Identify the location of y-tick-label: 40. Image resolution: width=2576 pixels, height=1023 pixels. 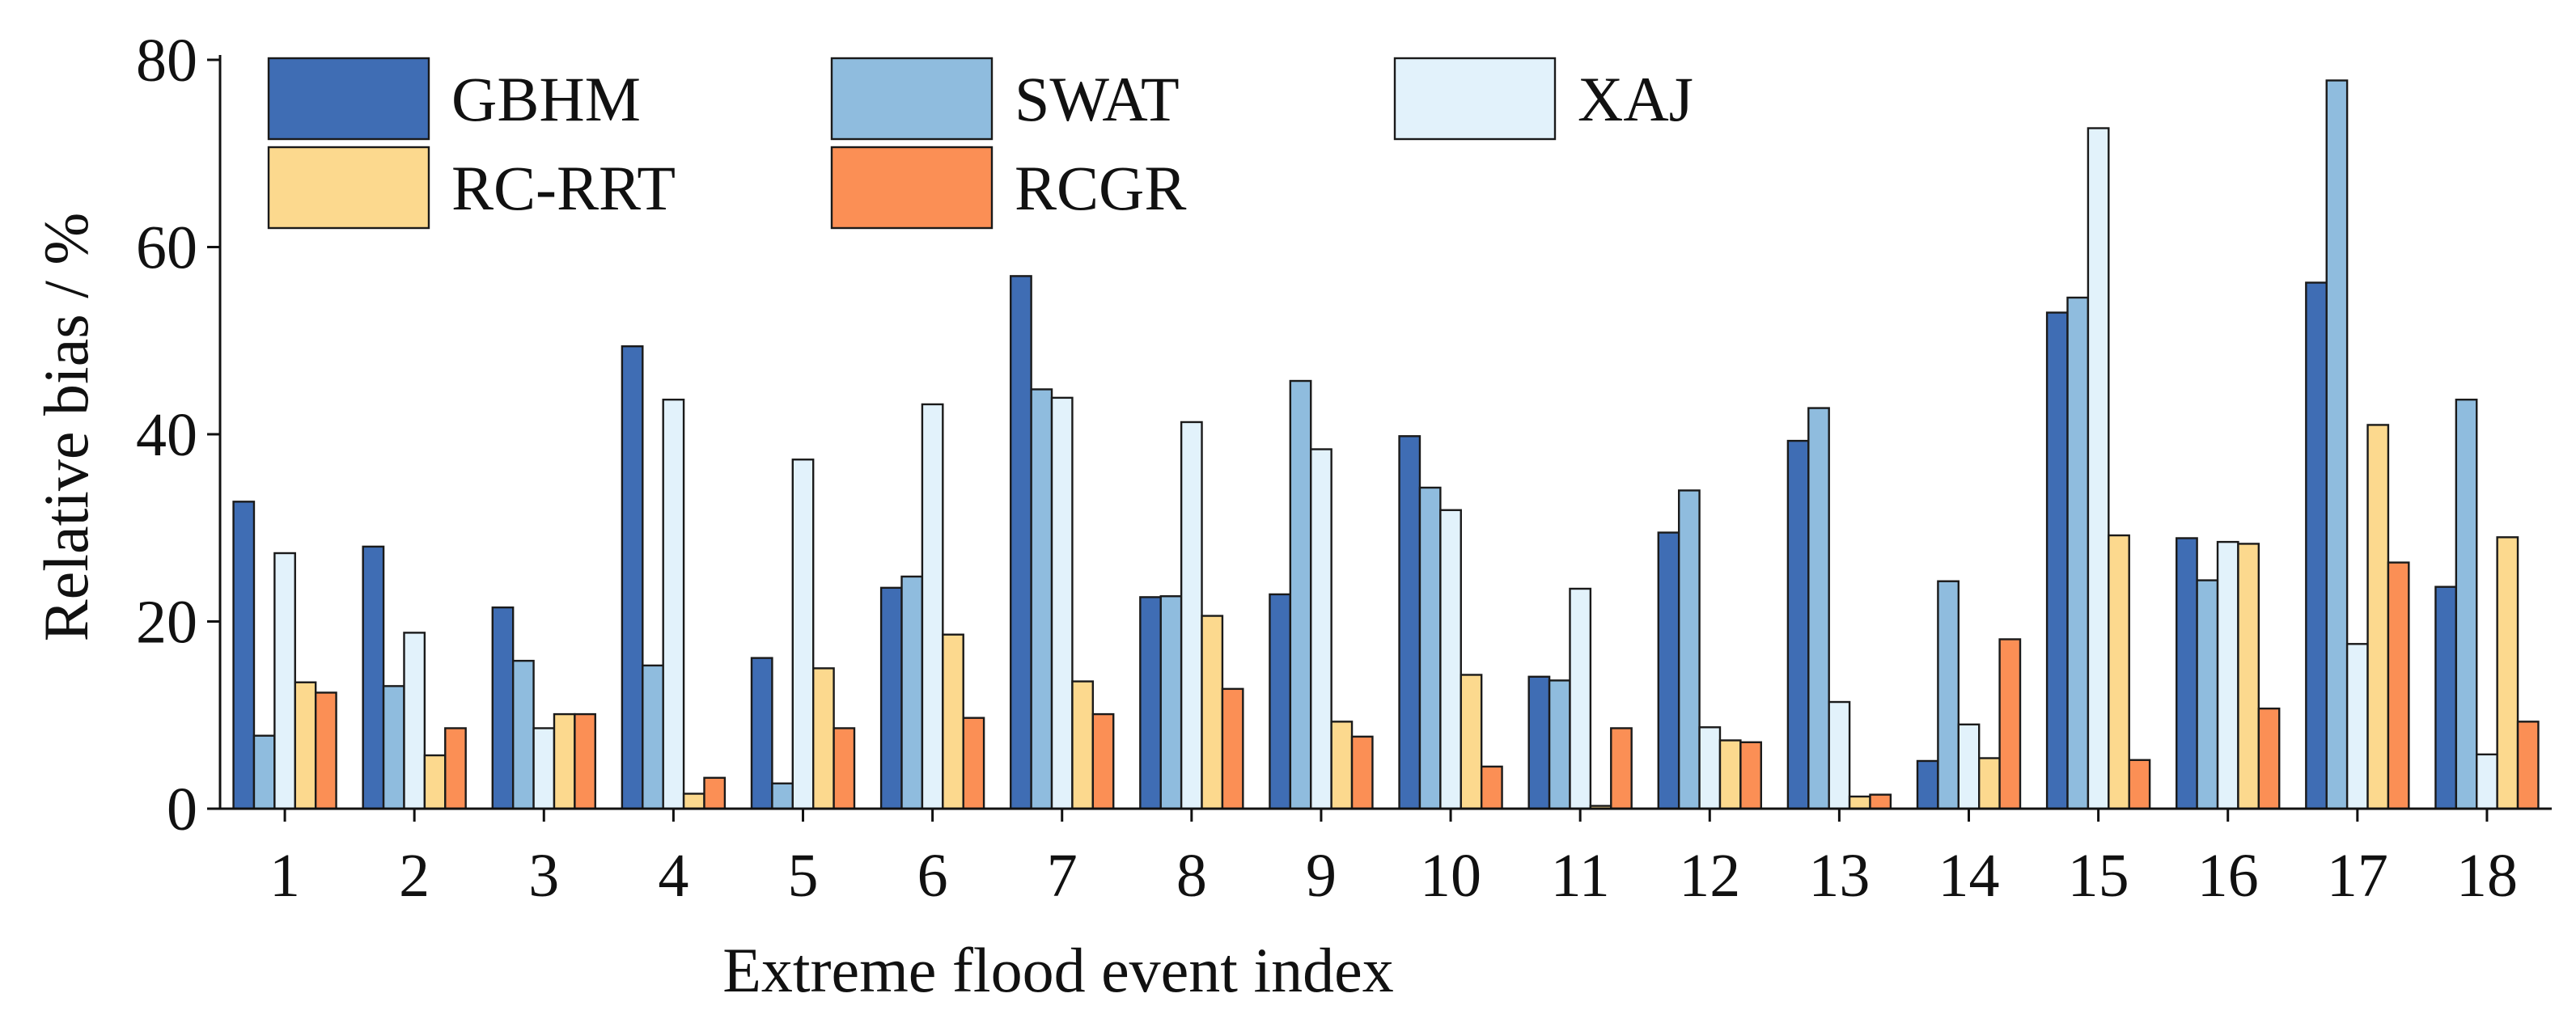
(166, 435).